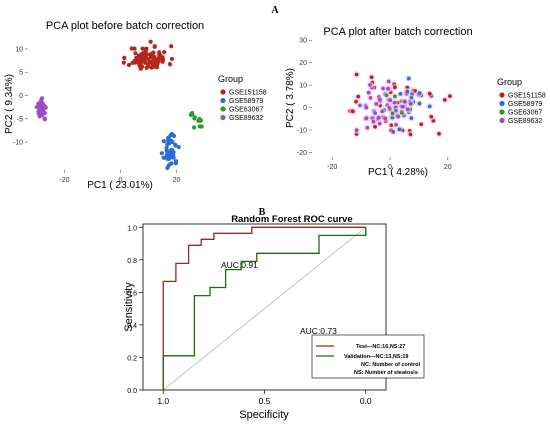 The image size is (550, 425). What do you see at coordinates (291, 219) in the screenshot?
I see `roc-title: Random Forest ROC curve` at bounding box center [291, 219].